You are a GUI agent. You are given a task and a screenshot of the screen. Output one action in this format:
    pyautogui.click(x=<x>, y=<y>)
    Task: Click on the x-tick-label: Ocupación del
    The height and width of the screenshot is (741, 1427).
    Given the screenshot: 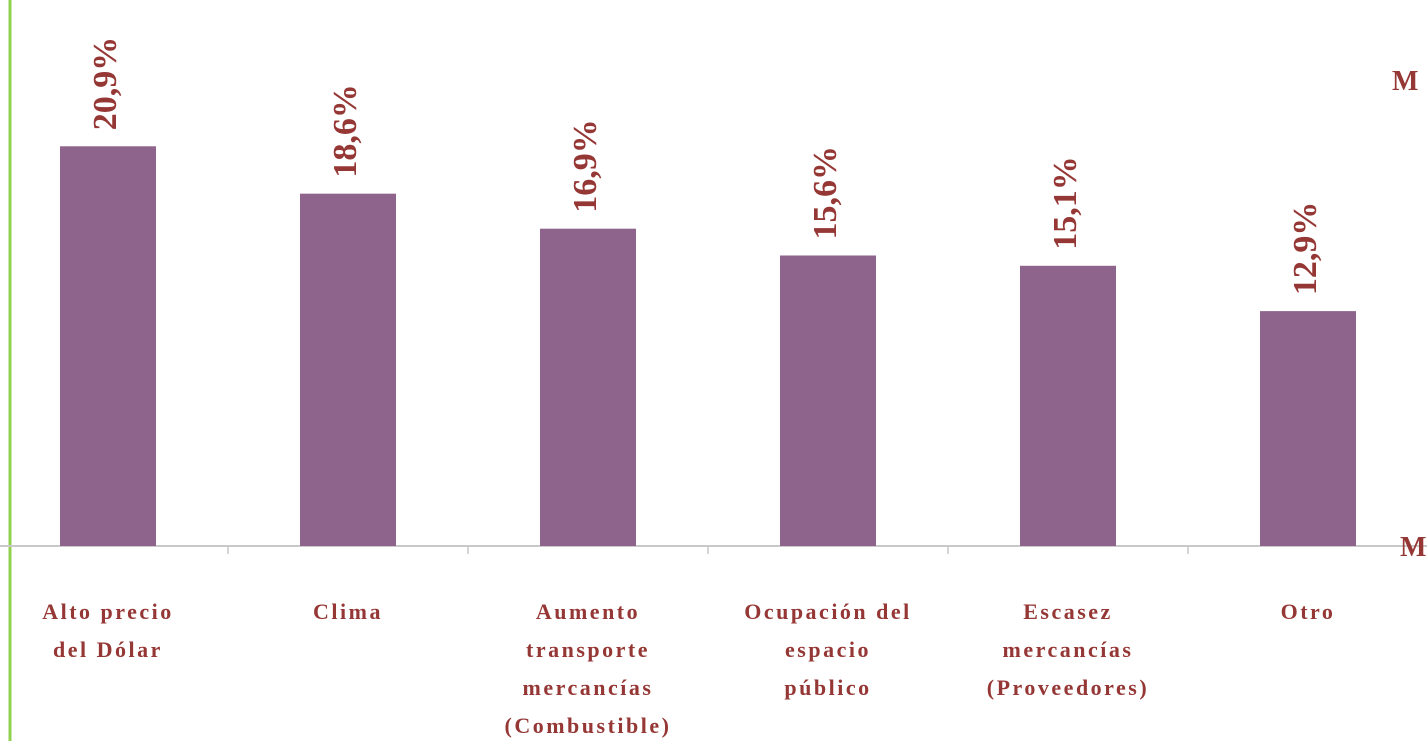 What is the action you would take?
    pyautogui.click(x=828, y=611)
    